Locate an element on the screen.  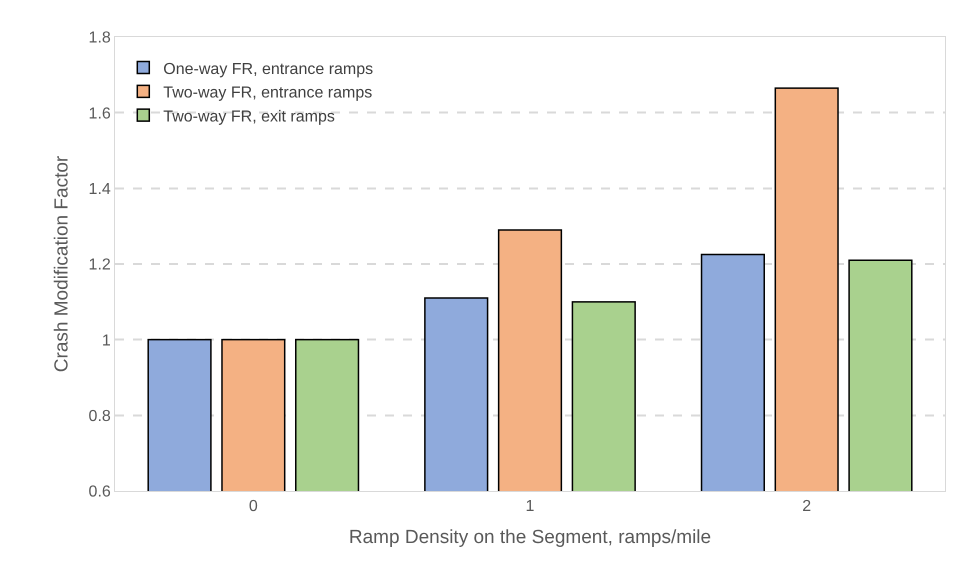
legend-label: One-way FR, entrance ramps is located at coordinates (268, 69).